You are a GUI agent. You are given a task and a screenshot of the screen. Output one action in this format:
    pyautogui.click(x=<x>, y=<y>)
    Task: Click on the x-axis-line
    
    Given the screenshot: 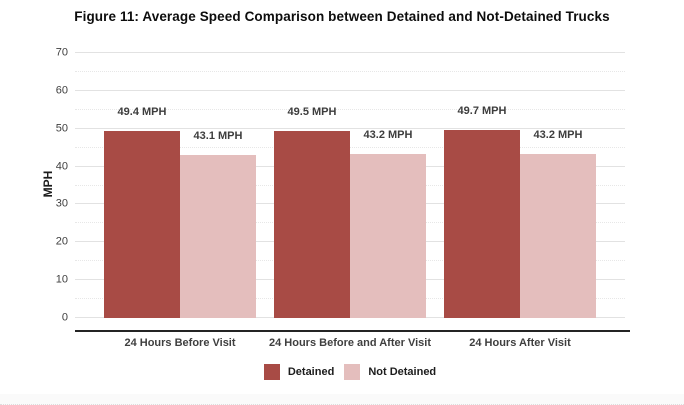 What is the action you would take?
    pyautogui.click(x=352, y=331)
    